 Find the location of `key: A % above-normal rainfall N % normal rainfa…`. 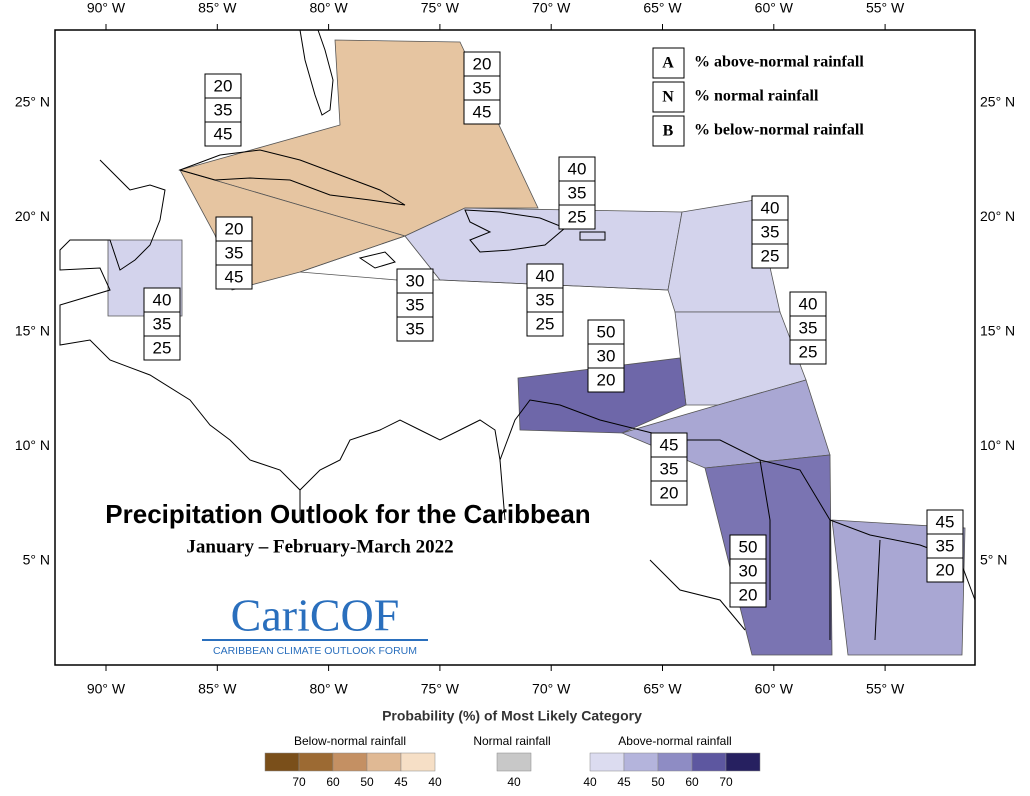

key: A % above-normal rainfall N % normal rainfa… is located at coordinates (758, 97).